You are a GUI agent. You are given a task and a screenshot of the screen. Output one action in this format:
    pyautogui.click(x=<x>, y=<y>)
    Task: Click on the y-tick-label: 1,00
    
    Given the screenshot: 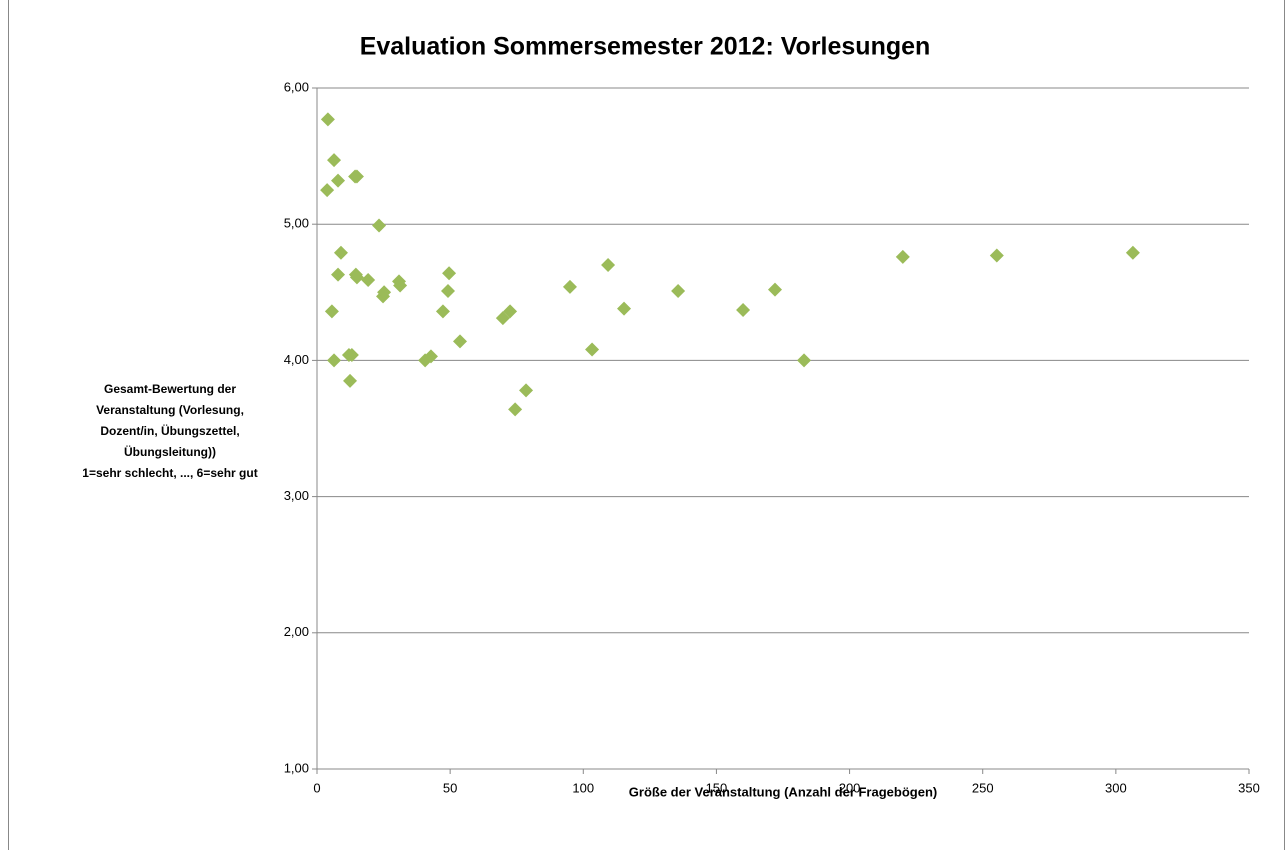 What is the action you would take?
    pyautogui.click(x=296, y=767)
    